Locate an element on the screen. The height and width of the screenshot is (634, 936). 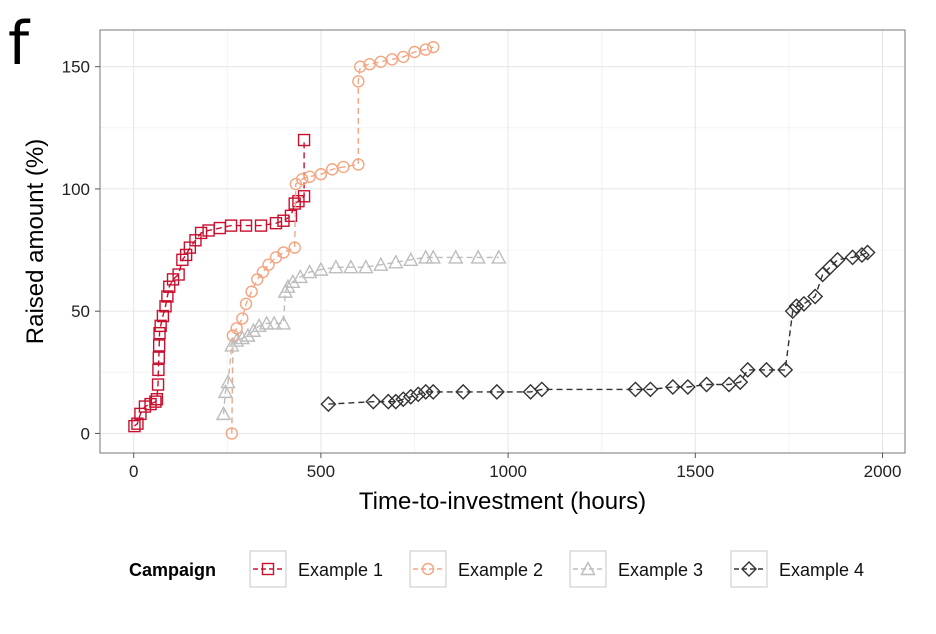
legend-item-4: Example 4 is located at coordinates (797, 569).